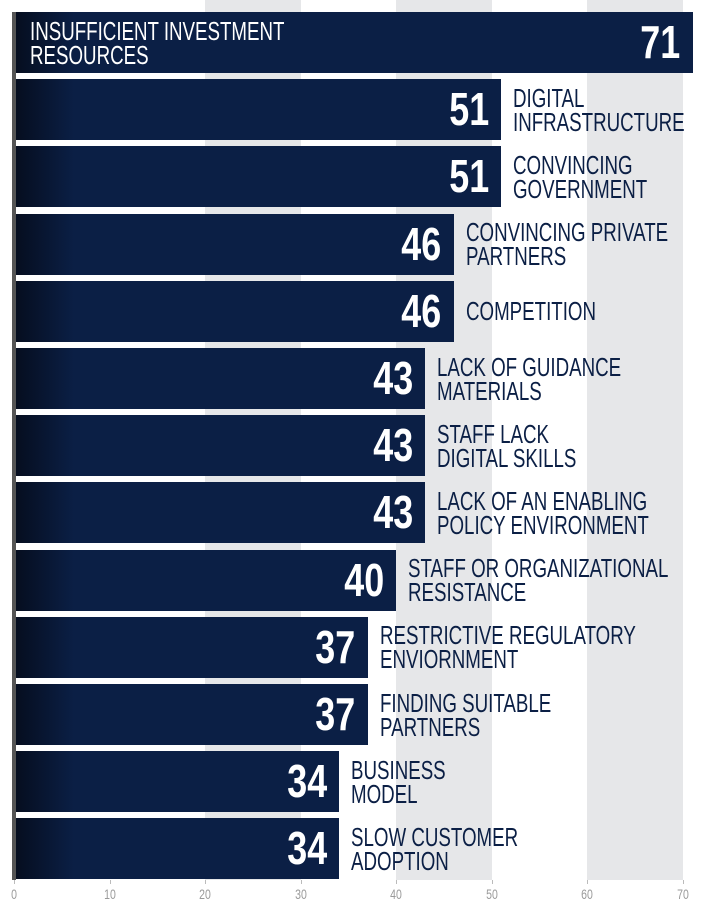 The image size is (705, 905). What do you see at coordinates (538, 580) in the screenshot?
I see `category-label: STAFF OR ORGANIZATIONAL RESISTANCE` at bounding box center [538, 580].